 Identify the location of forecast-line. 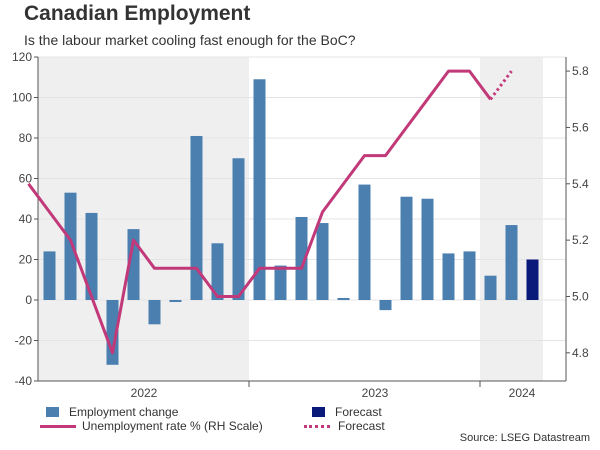
(501, 85).